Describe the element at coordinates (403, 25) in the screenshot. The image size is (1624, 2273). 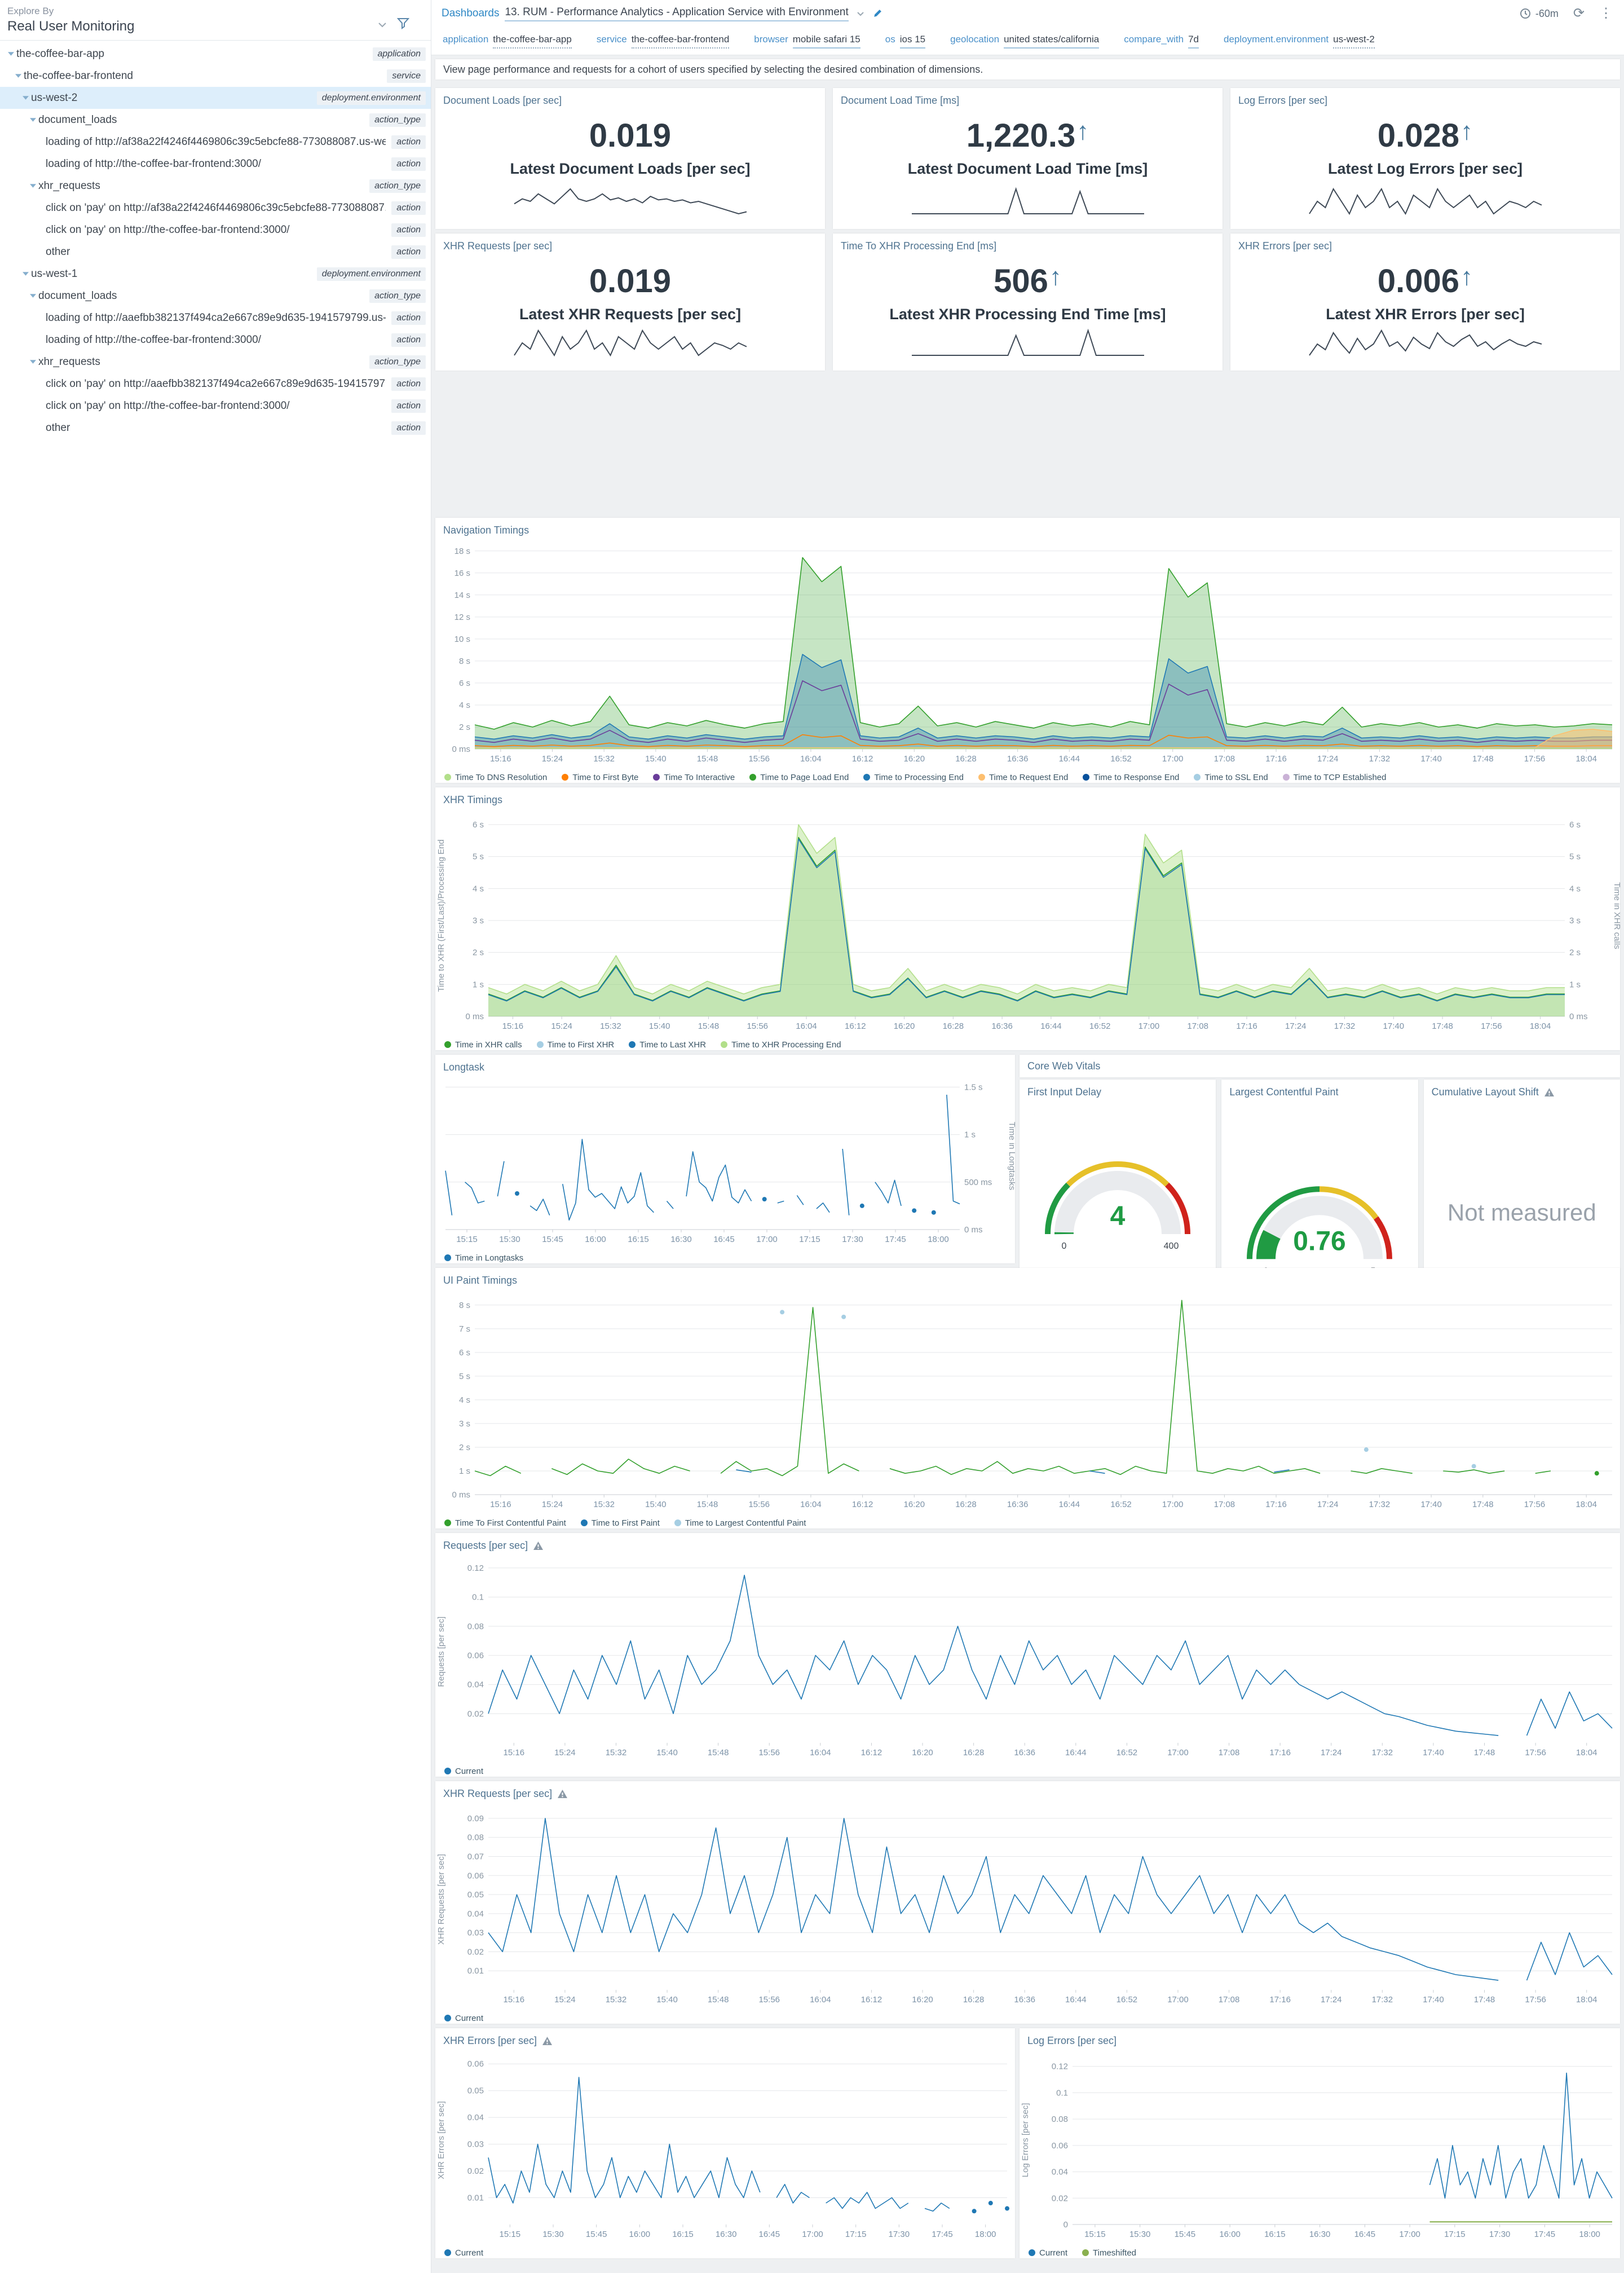
I see `filter-icon` at that location.